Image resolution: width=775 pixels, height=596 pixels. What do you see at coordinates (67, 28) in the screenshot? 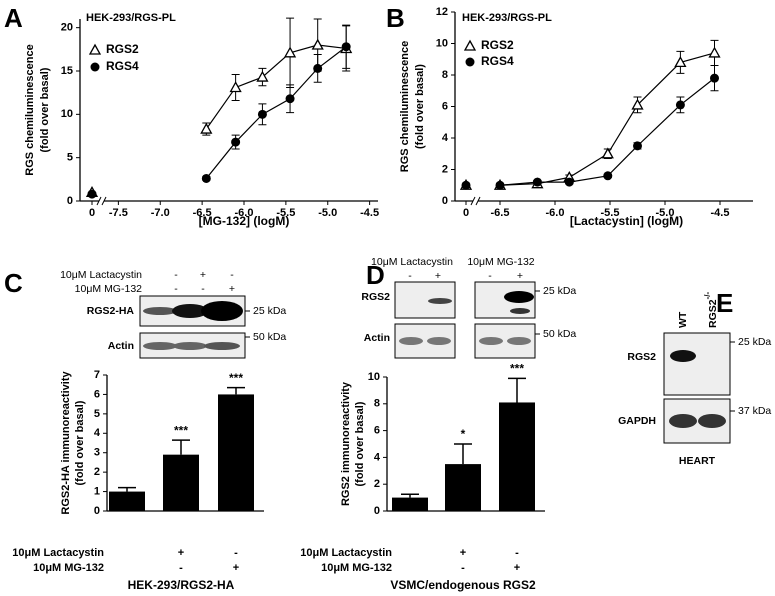
I see `y-tick-label: 20` at bounding box center [67, 28].